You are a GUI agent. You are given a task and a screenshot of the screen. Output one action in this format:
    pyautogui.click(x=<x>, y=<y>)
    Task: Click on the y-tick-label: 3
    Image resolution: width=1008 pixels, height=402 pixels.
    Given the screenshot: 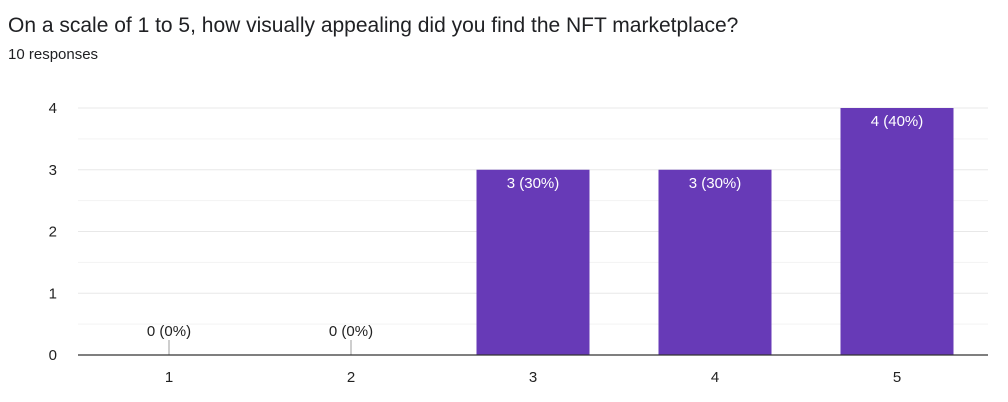 What is the action you would take?
    pyautogui.click(x=53, y=170)
    